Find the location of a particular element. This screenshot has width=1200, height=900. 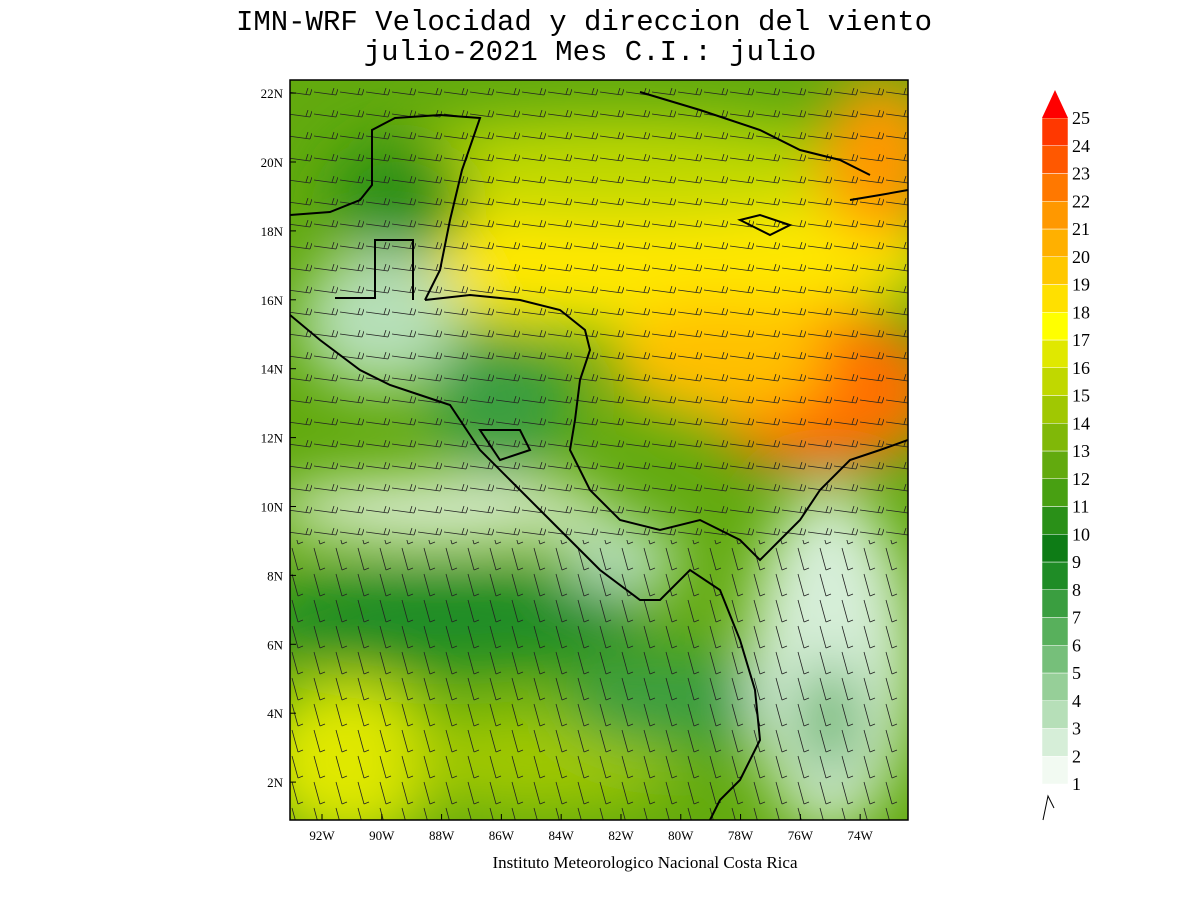

lon-tick-label: 90W is located at coordinates (382, 835).